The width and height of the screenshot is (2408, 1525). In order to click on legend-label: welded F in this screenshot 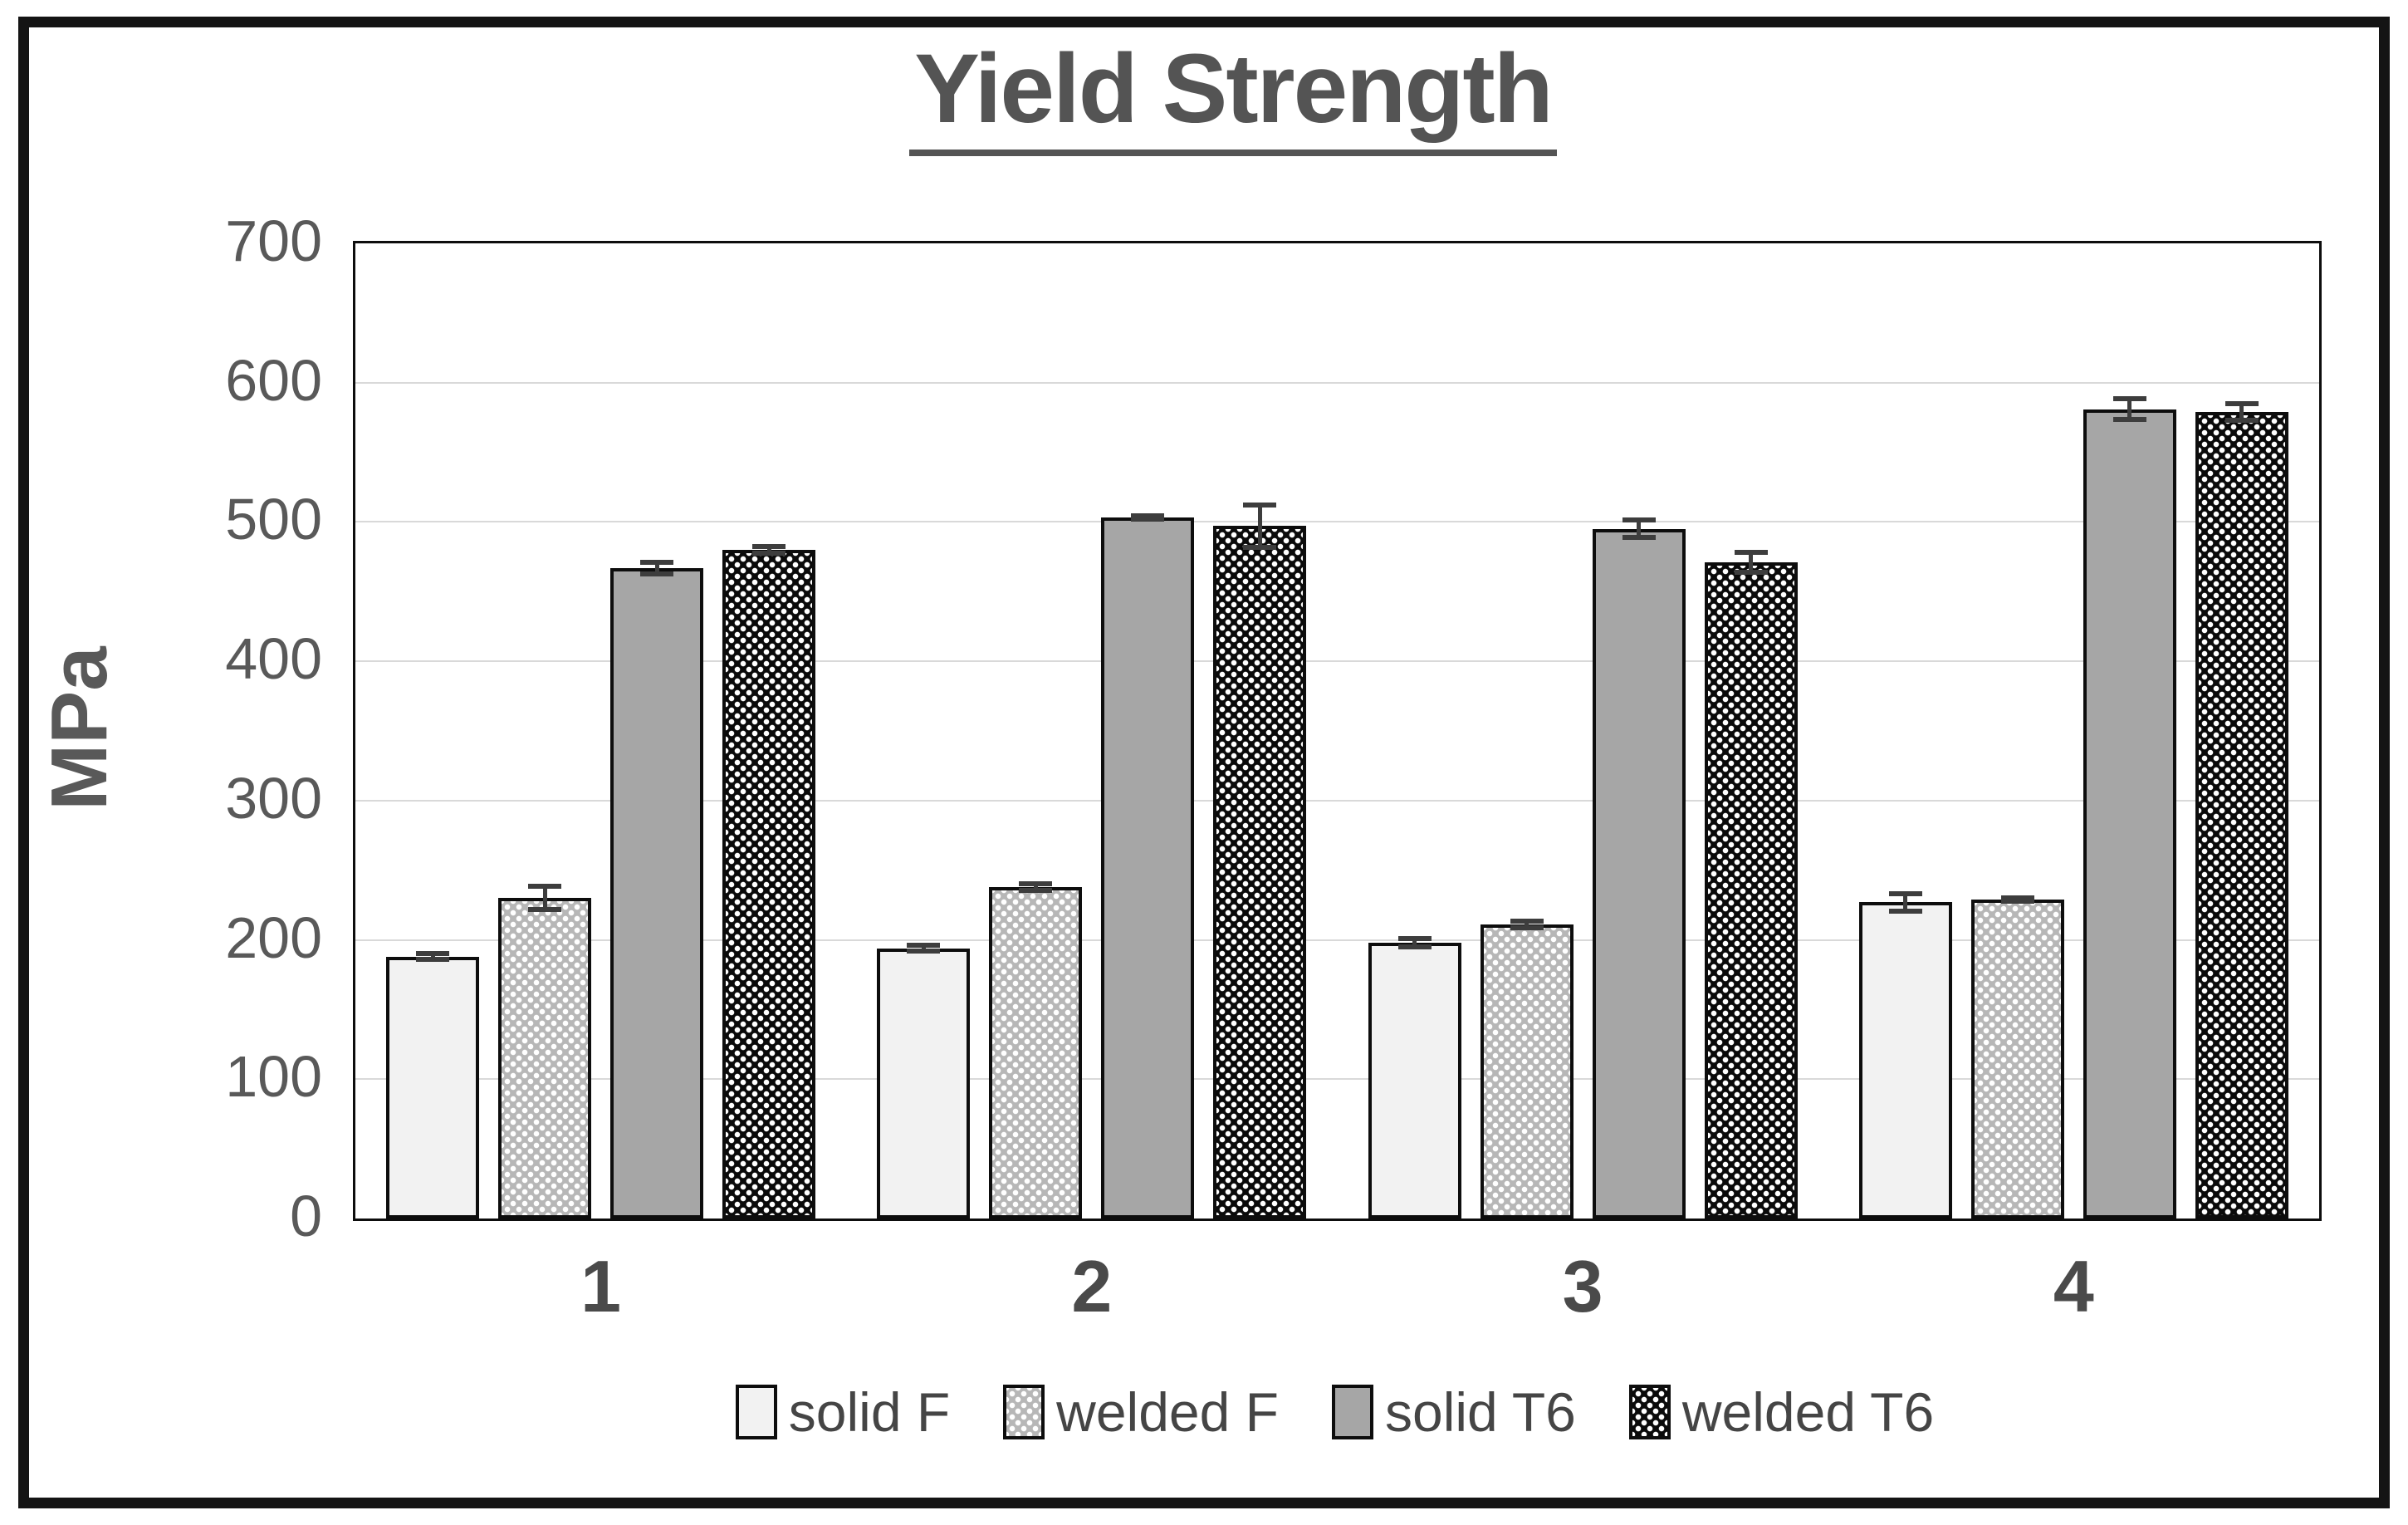, I will do `click(1167, 1412)`.